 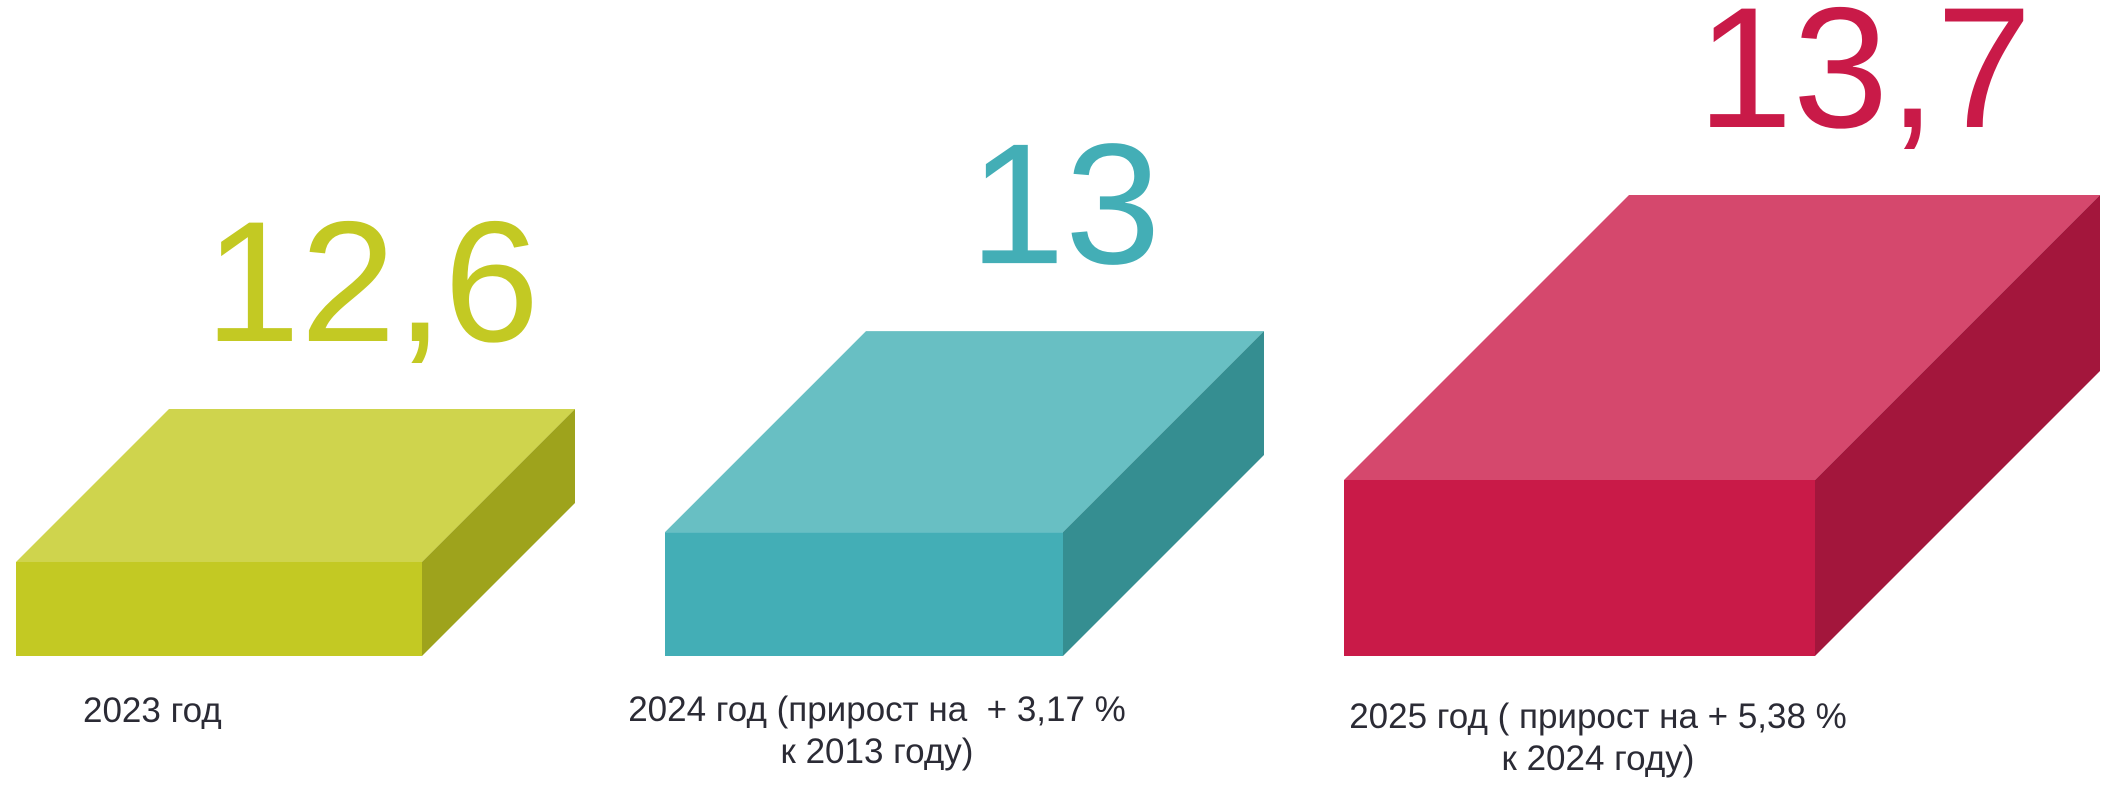 What do you see at coordinates (1064, 204) in the screenshot?
I see `value-label: 13` at bounding box center [1064, 204].